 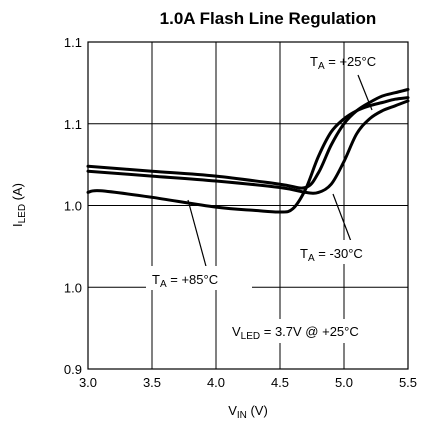 What do you see at coordinates (314, 61) in the screenshot?
I see `ann-25c-main: T` at bounding box center [314, 61].